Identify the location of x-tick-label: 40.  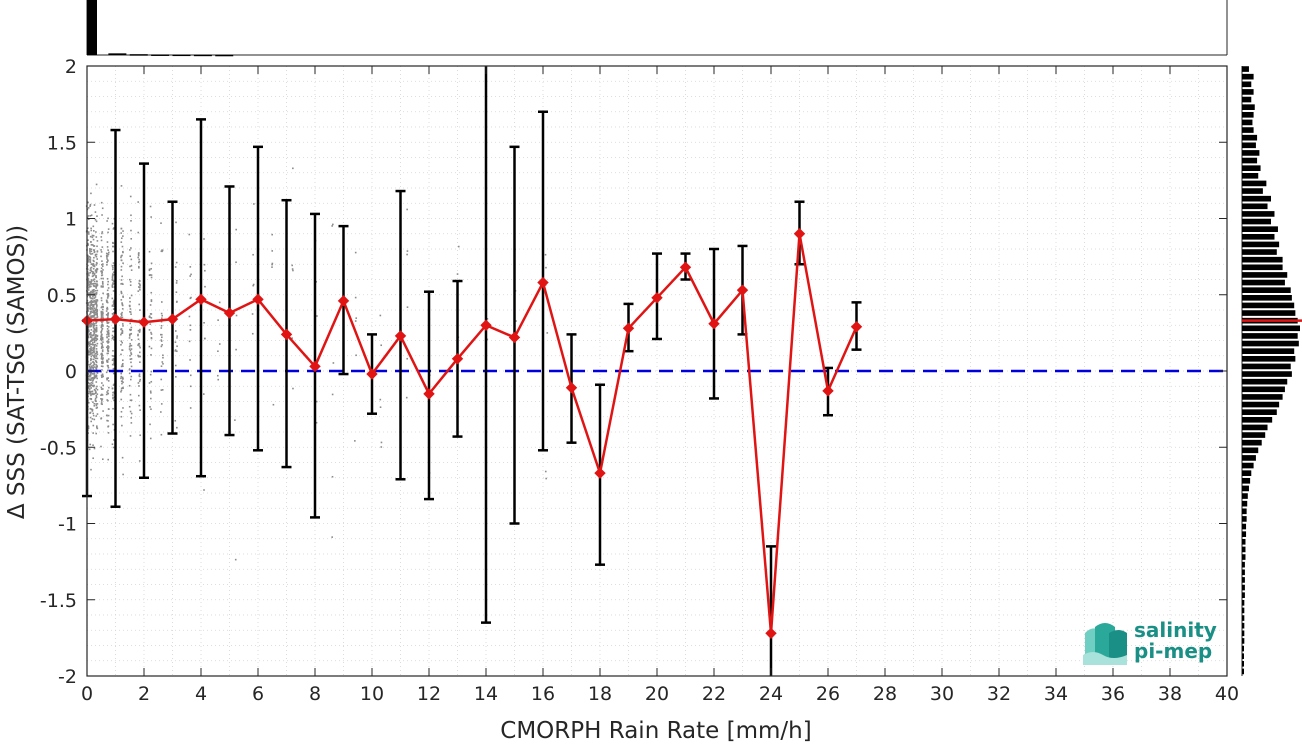
(1227, 694).